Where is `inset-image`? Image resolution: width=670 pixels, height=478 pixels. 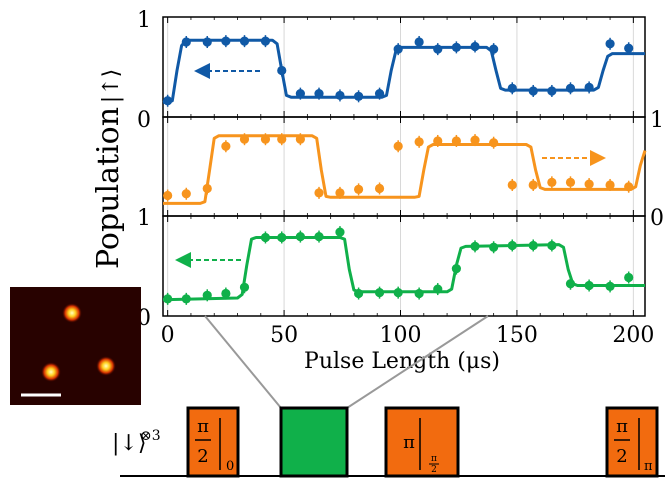
inset-image is located at coordinates (75, 346).